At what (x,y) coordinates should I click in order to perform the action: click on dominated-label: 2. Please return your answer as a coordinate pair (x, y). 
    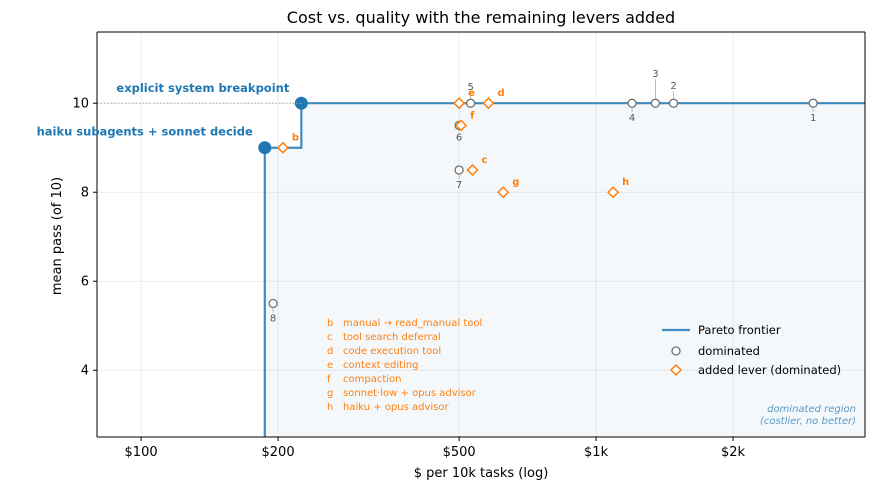
    Looking at the image, I should click on (673, 86).